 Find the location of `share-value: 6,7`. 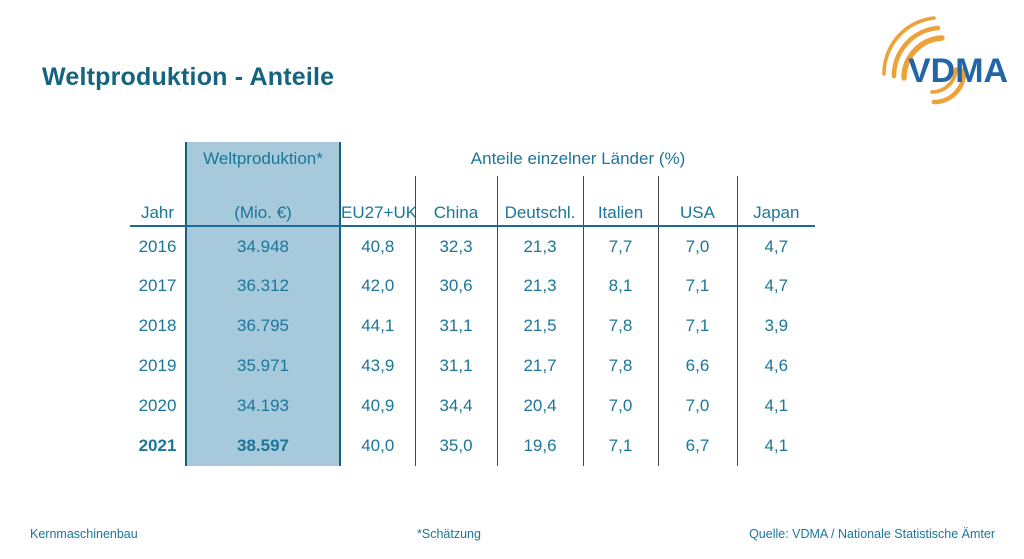

share-value: 6,7 is located at coordinates (697, 446).